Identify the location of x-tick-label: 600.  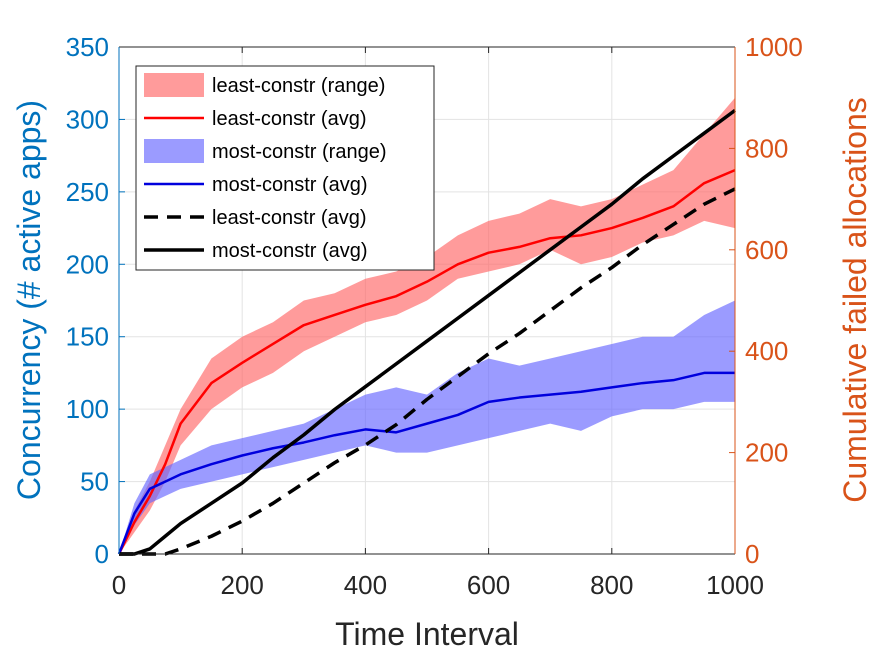
(488, 585).